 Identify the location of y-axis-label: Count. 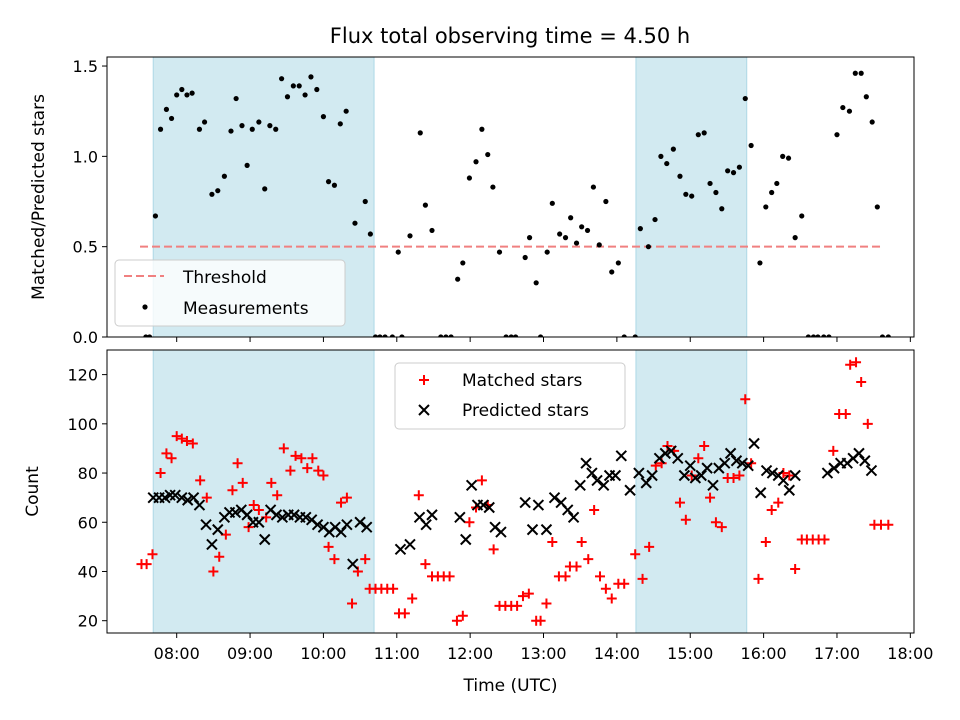
(33, 491).